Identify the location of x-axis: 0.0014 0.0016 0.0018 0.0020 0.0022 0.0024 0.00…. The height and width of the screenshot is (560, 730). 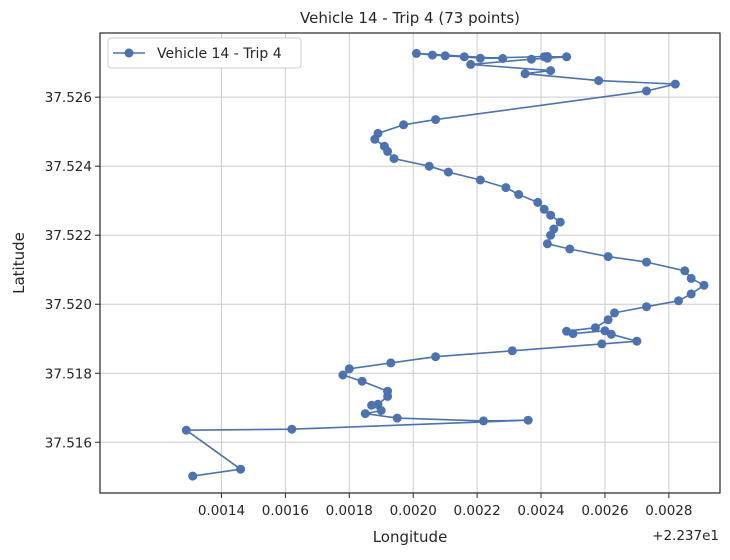
(445, 506).